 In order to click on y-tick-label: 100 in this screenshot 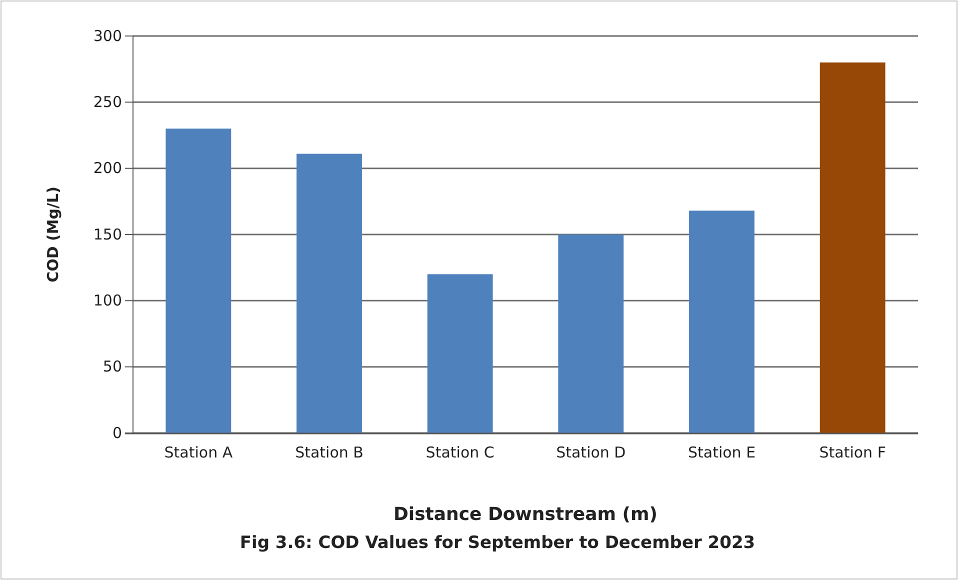, I will do `click(107, 300)`.